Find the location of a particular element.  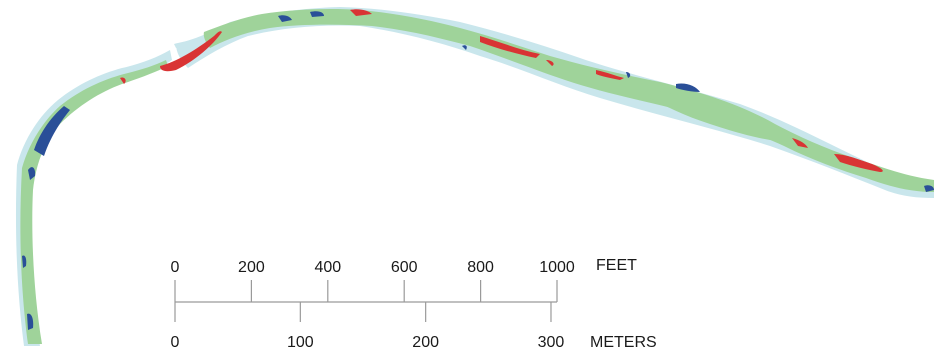

scale-bar: 0 200 400 600 800 1000 0 100 200 300 FEET METERS is located at coordinates (414, 302).